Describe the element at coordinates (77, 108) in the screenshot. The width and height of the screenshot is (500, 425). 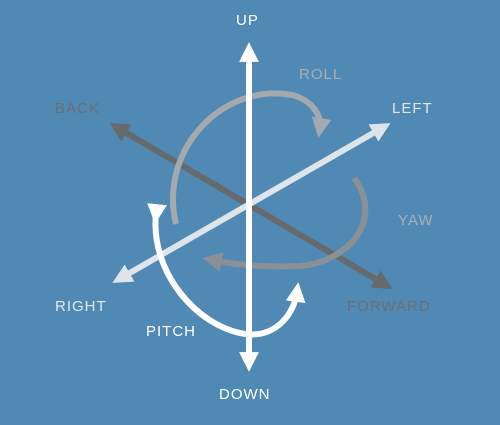
I see `back-label: BACK` at that location.